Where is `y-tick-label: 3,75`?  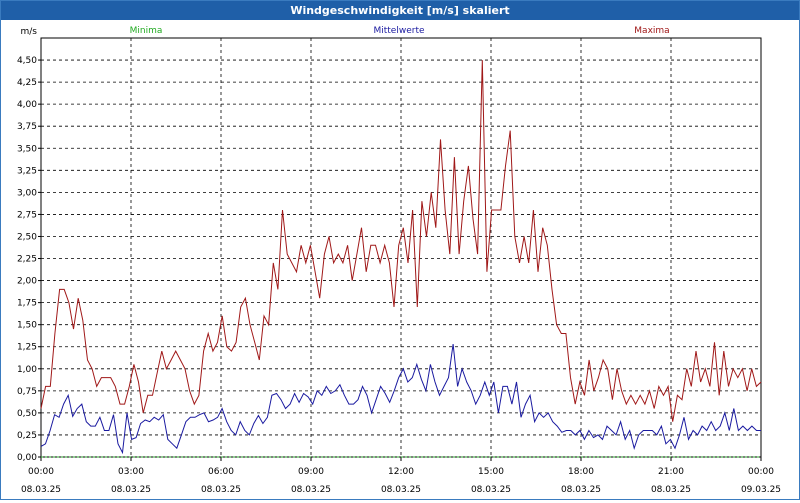
y-tick-label: 3,75 is located at coordinates (27, 127).